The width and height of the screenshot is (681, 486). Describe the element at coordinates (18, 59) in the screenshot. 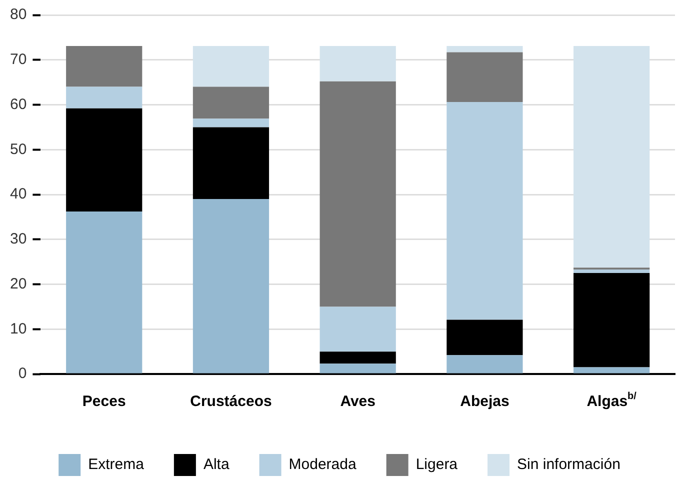

I see `y-tick-label: 70` at that location.